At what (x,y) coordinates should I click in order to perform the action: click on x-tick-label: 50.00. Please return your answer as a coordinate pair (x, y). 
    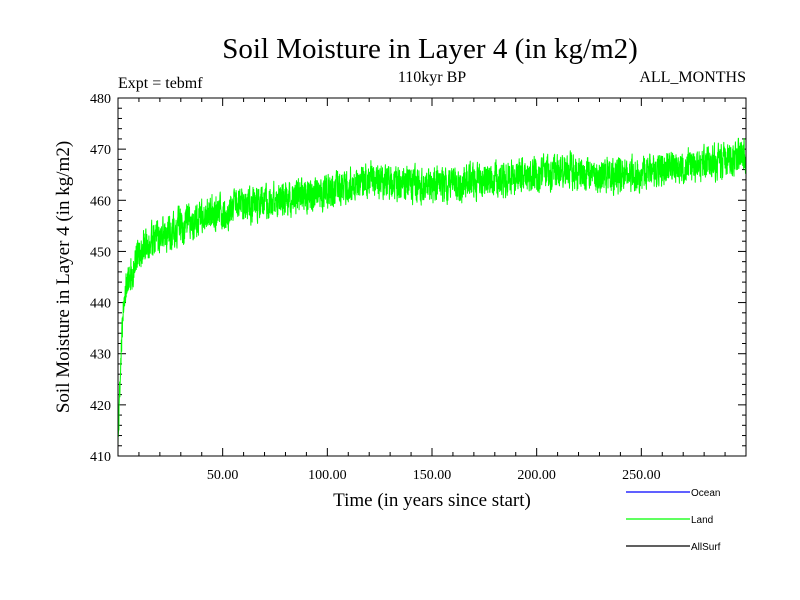
    Looking at the image, I should click on (223, 475).